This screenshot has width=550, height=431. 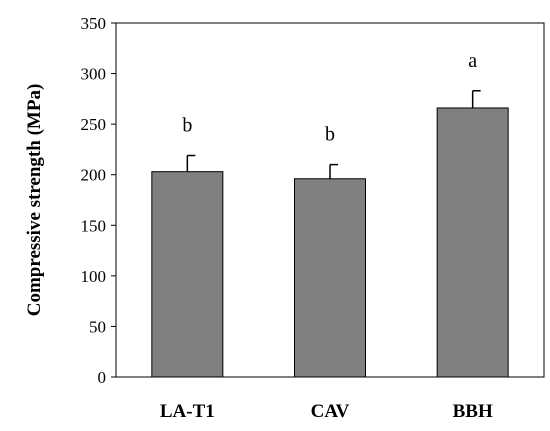 What do you see at coordinates (94, 225) in the screenshot?
I see `y-tick-label: 150` at bounding box center [94, 225].